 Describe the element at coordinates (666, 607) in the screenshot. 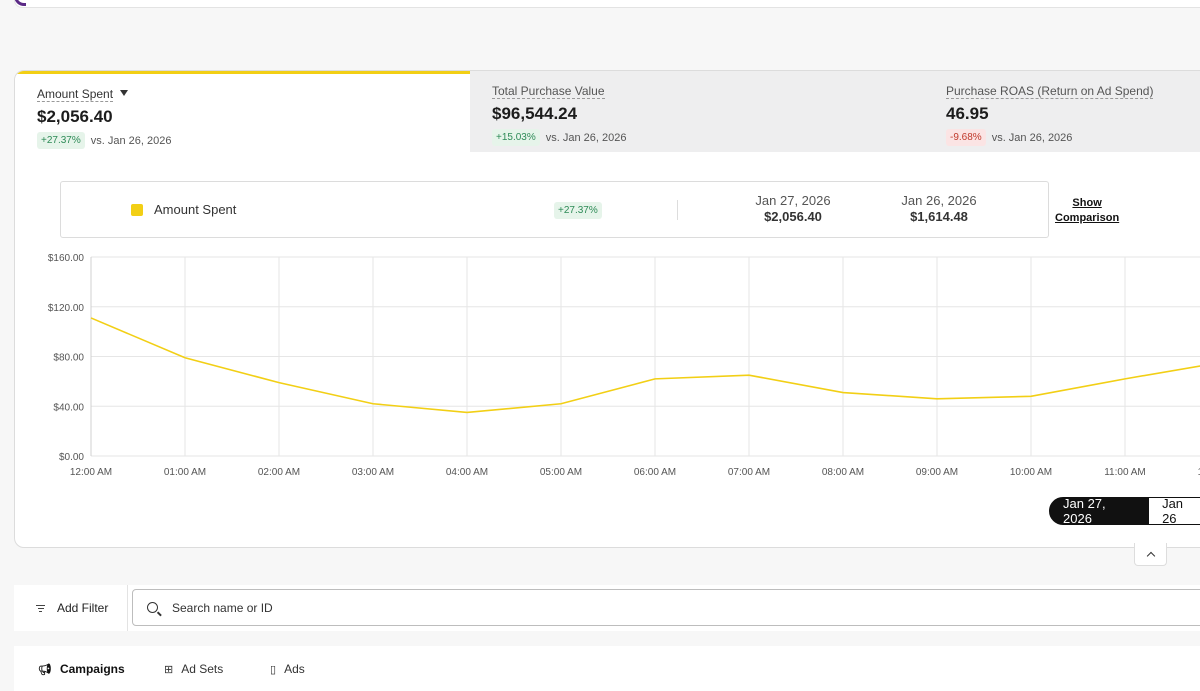

I see `search-input: Search name or ID` at that location.